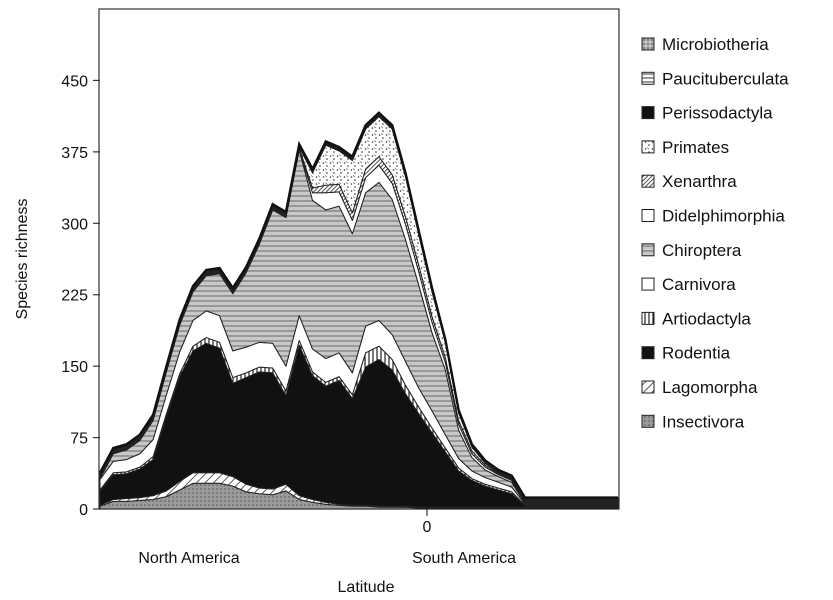 This screenshot has height=600, width=833. Describe the element at coordinates (710, 387) in the screenshot. I see `legend-label-lagomorpha: Lagomorpha` at that location.